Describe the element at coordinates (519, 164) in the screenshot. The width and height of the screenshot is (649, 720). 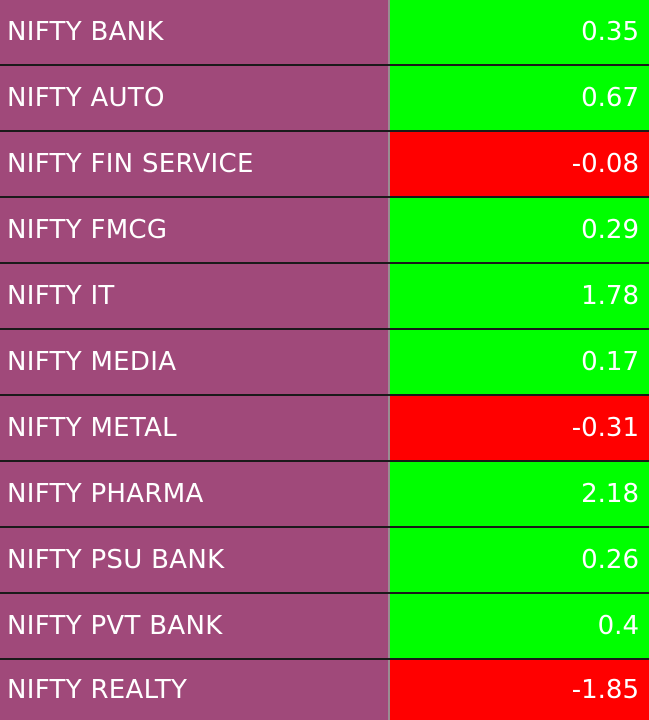
I see `index-change-value: -0.08` at that location.